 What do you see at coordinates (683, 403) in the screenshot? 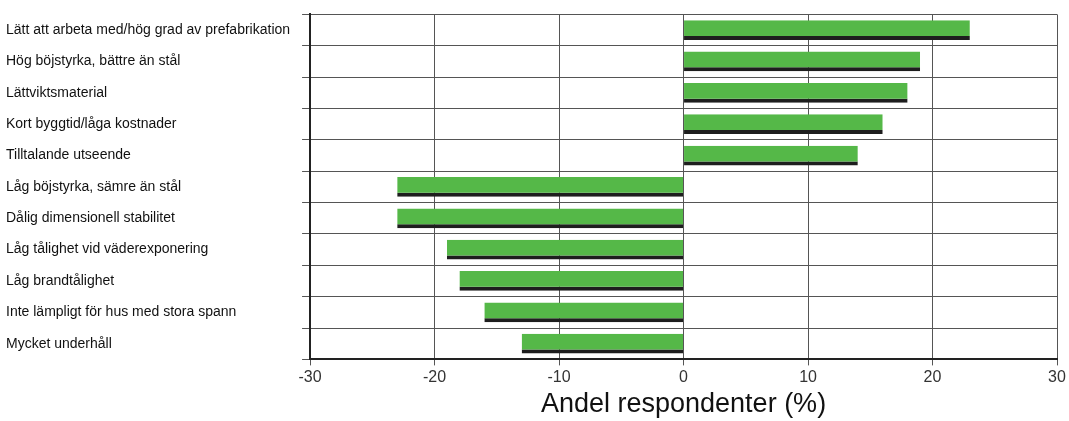
I see `x-axis-title: Andel respondenter (%)` at bounding box center [683, 403].